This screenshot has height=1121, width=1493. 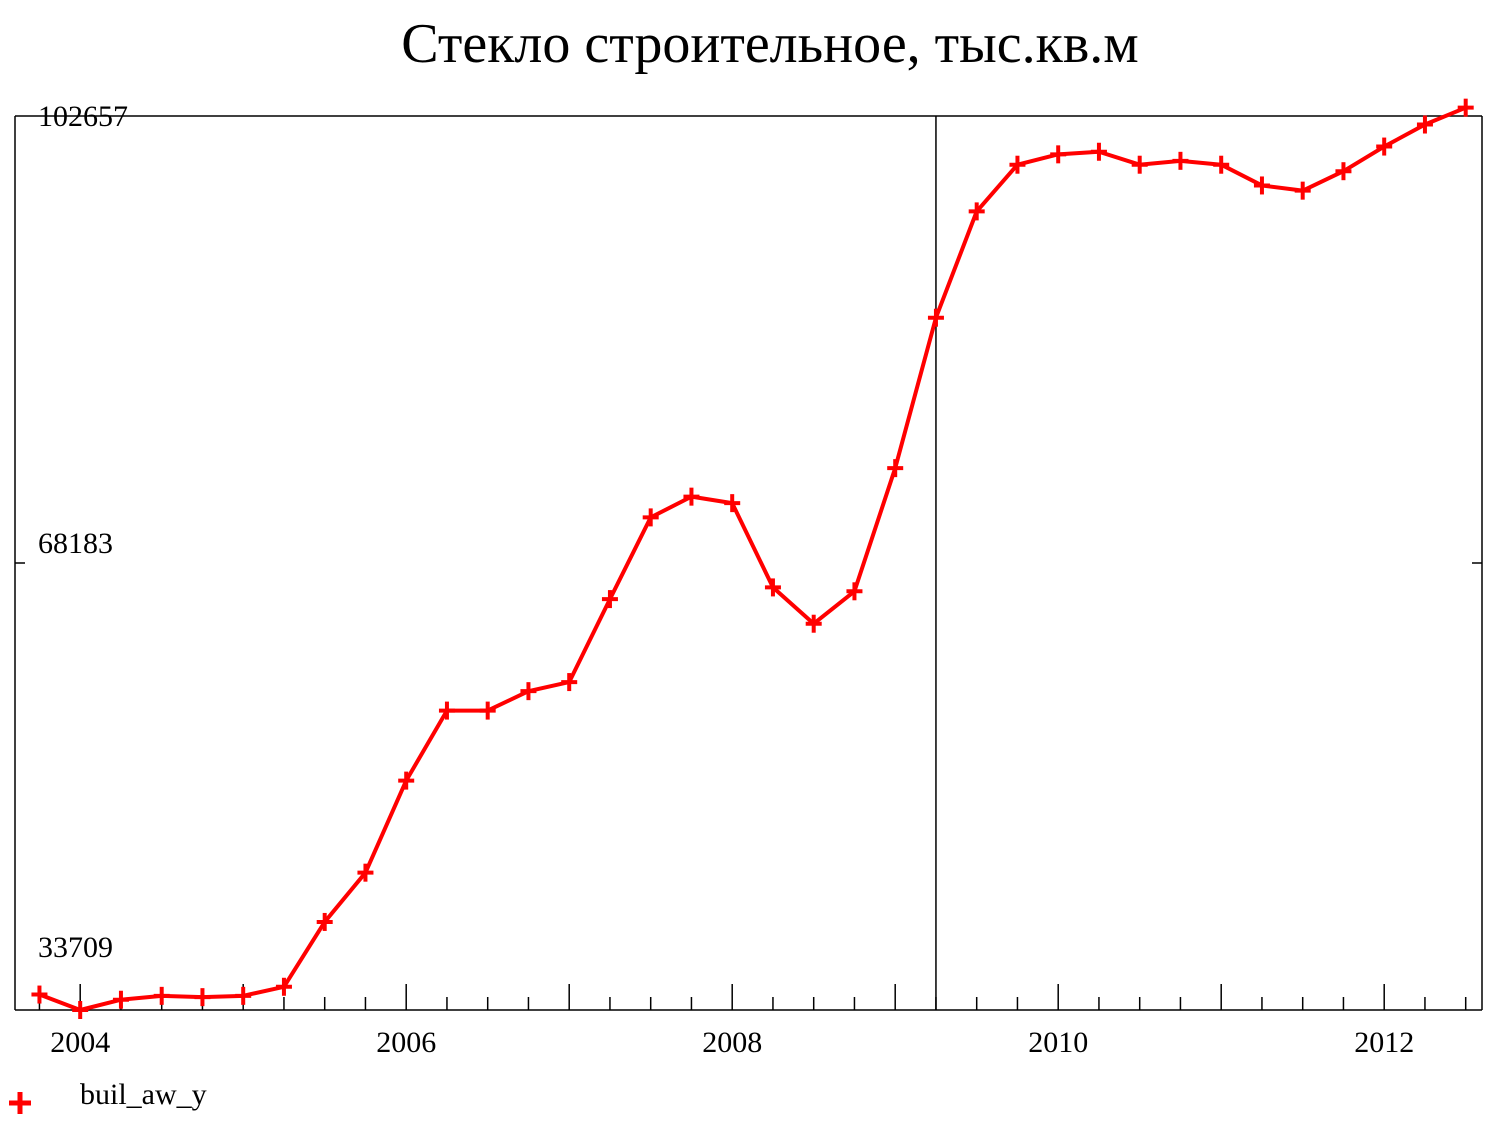 What do you see at coordinates (80, 1042) in the screenshot?
I see `x-tick-label: 2004` at bounding box center [80, 1042].